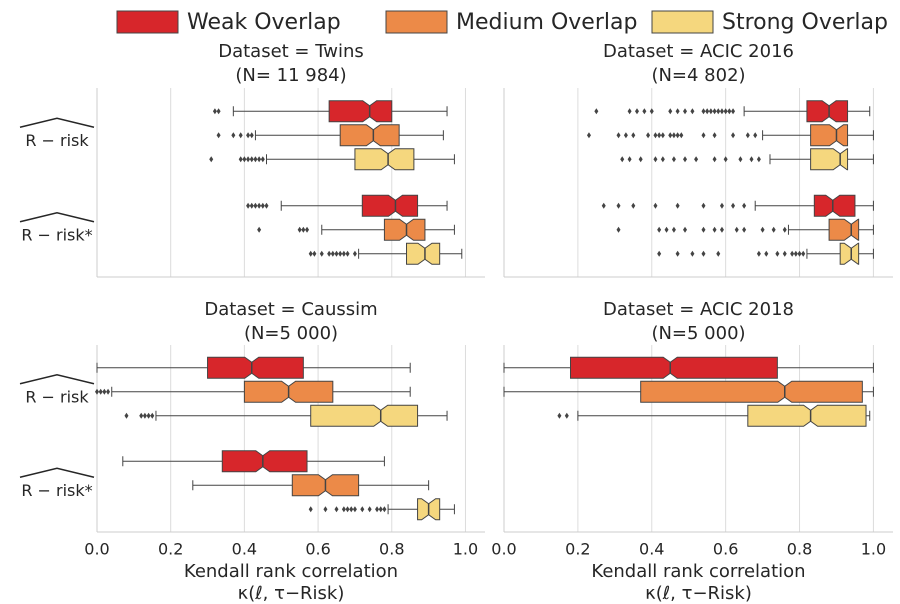 This screenshot has width=900, height=604. I want to click on panel-title: Dataset = Twins, so click(291, 51).